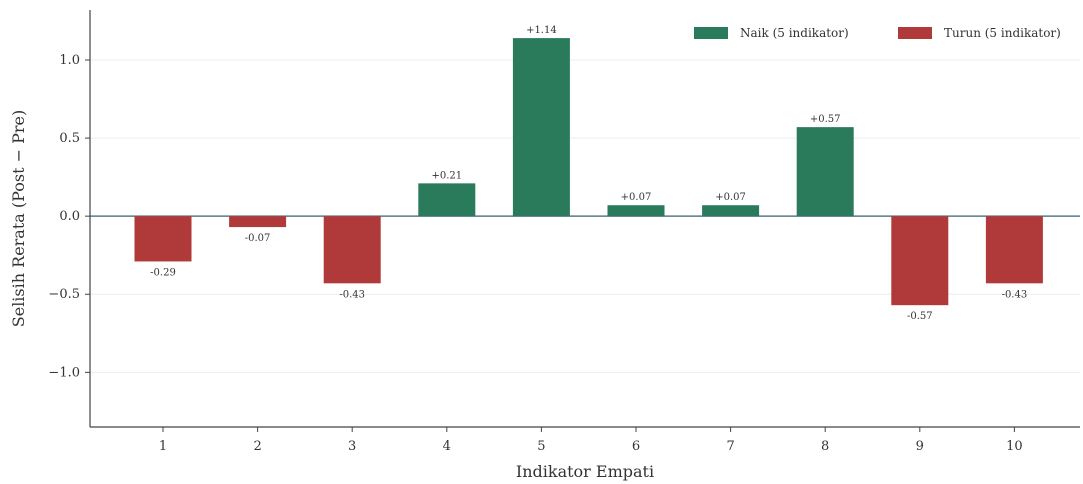 This screenshot has width=1083, height=484. What do you see at coordinates (877, 33) in the screenshot?
I see `legend: Naik (5 indikator) Turun (5 indikator)` at bounding box center [877, 33].